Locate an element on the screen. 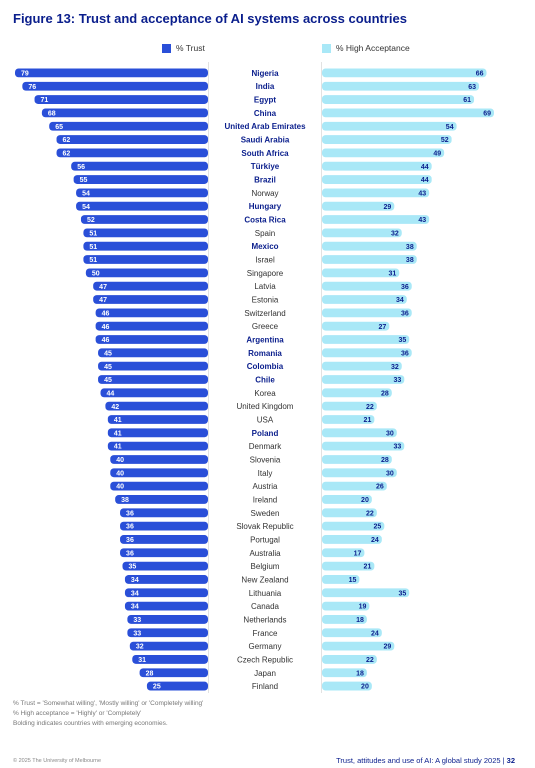  acceptance-value-label: 21 is located at coordinates (368, 567).